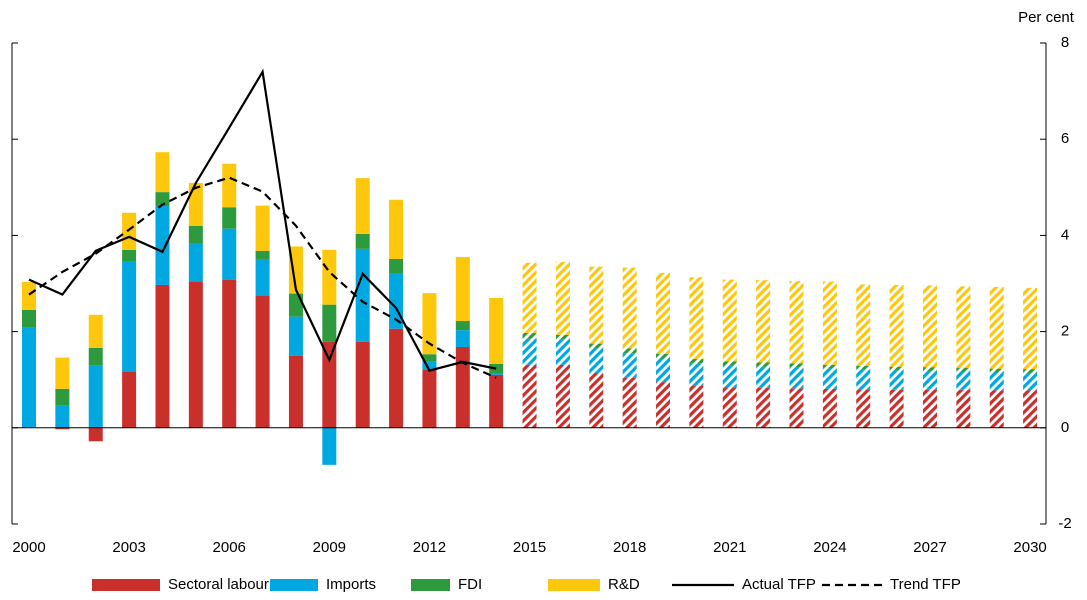  What do you see at coordinates (218, 584) in the screenshot?
I see `legend-label: Sectoral labour` at bounding box center [218, 584].